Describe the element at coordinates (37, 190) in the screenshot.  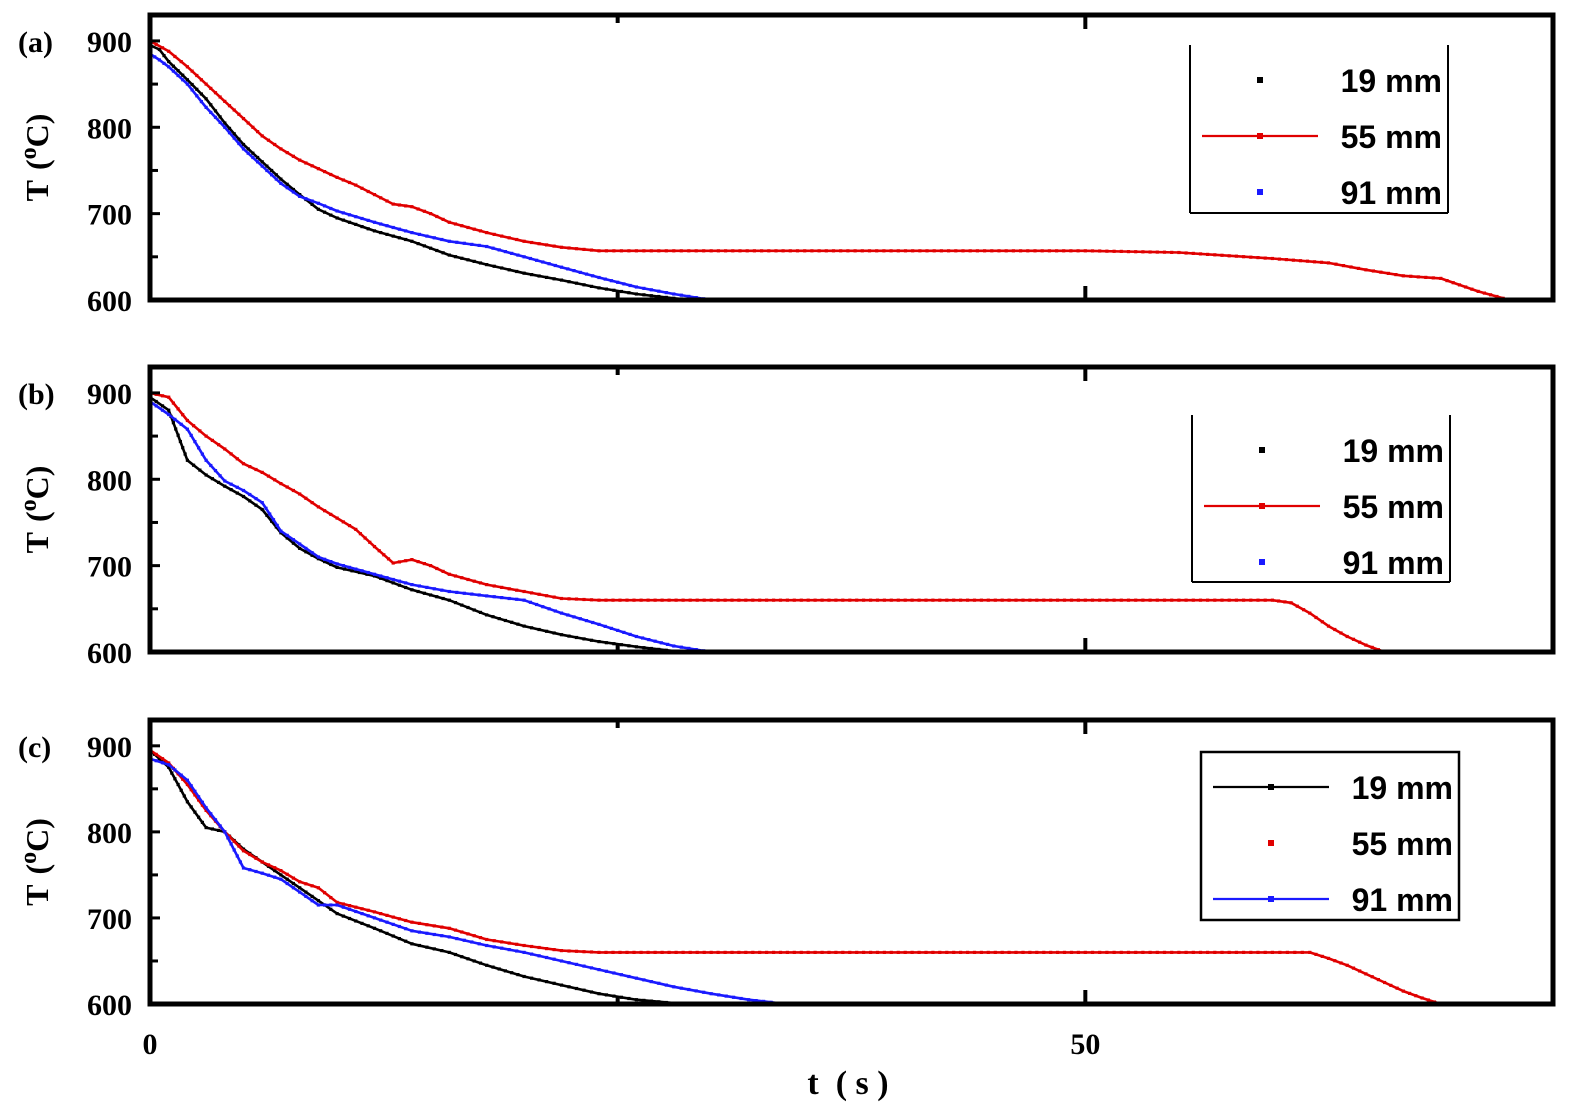
I see `y-axis-label-symbol: T` at that location.